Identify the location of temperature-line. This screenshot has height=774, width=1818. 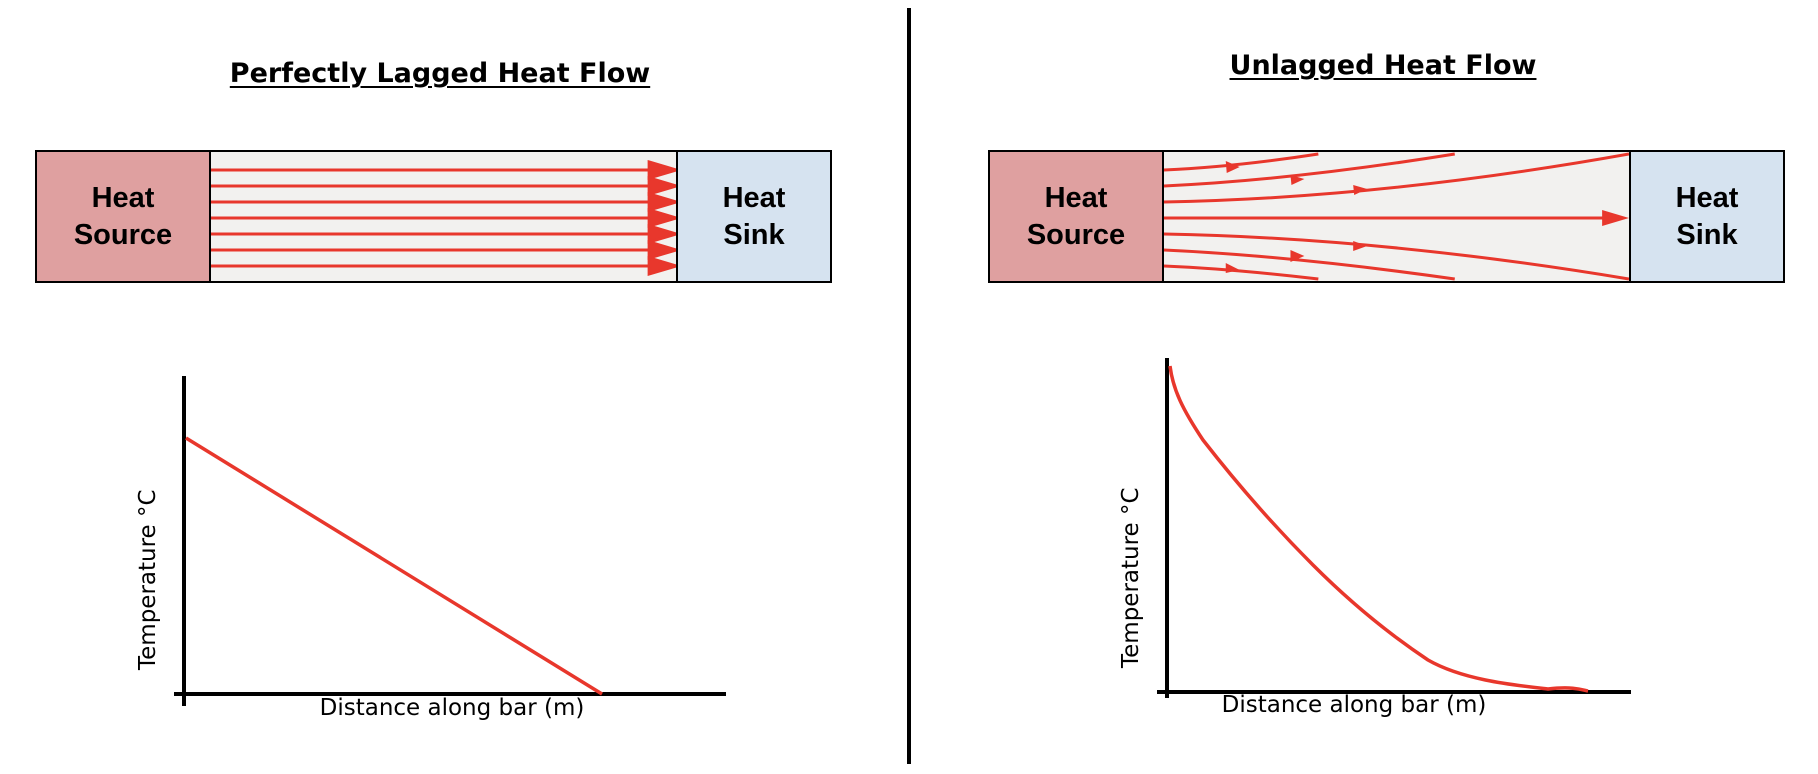
(394, 566).